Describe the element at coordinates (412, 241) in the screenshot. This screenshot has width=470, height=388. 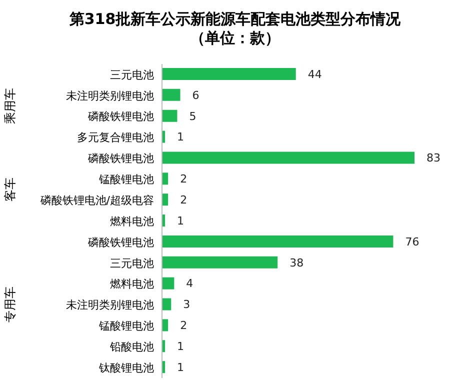
I see `data-label: 76` at that location.